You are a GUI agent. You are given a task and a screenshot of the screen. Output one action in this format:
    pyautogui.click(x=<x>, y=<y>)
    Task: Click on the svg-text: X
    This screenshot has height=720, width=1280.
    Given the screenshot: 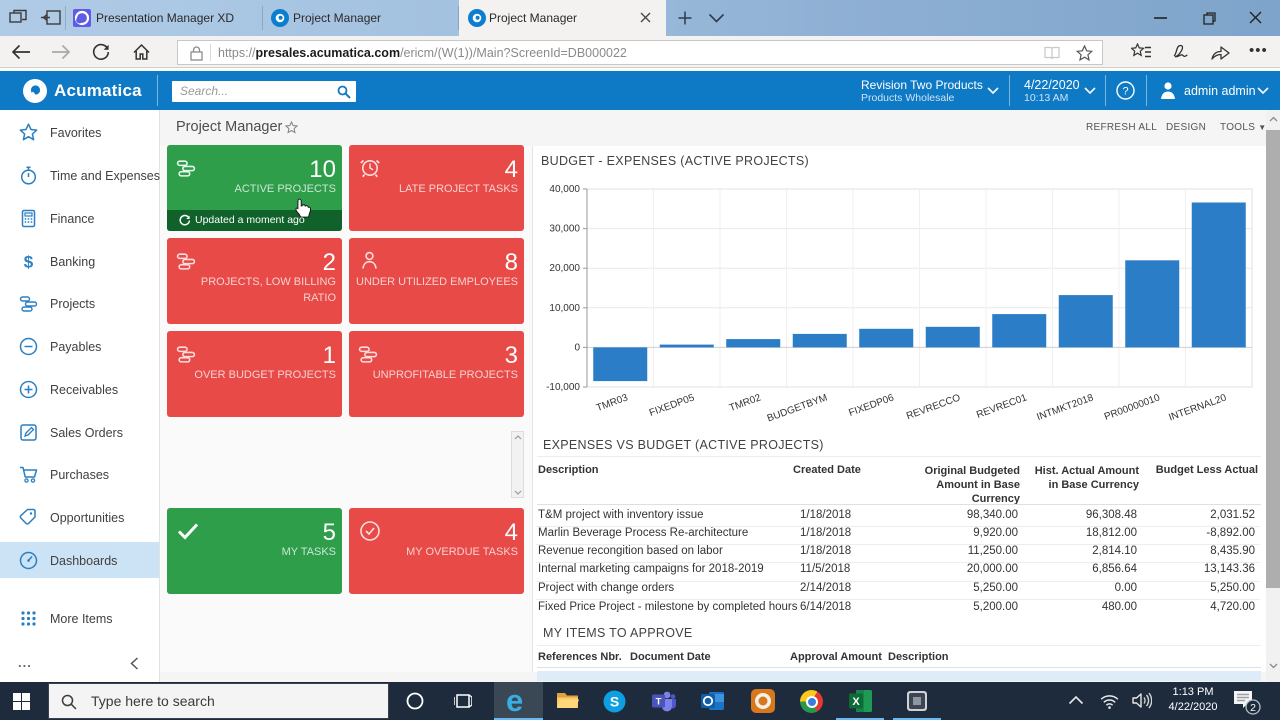 What is the action you would take?
    pyautogui.click(x=856, y=702)
    